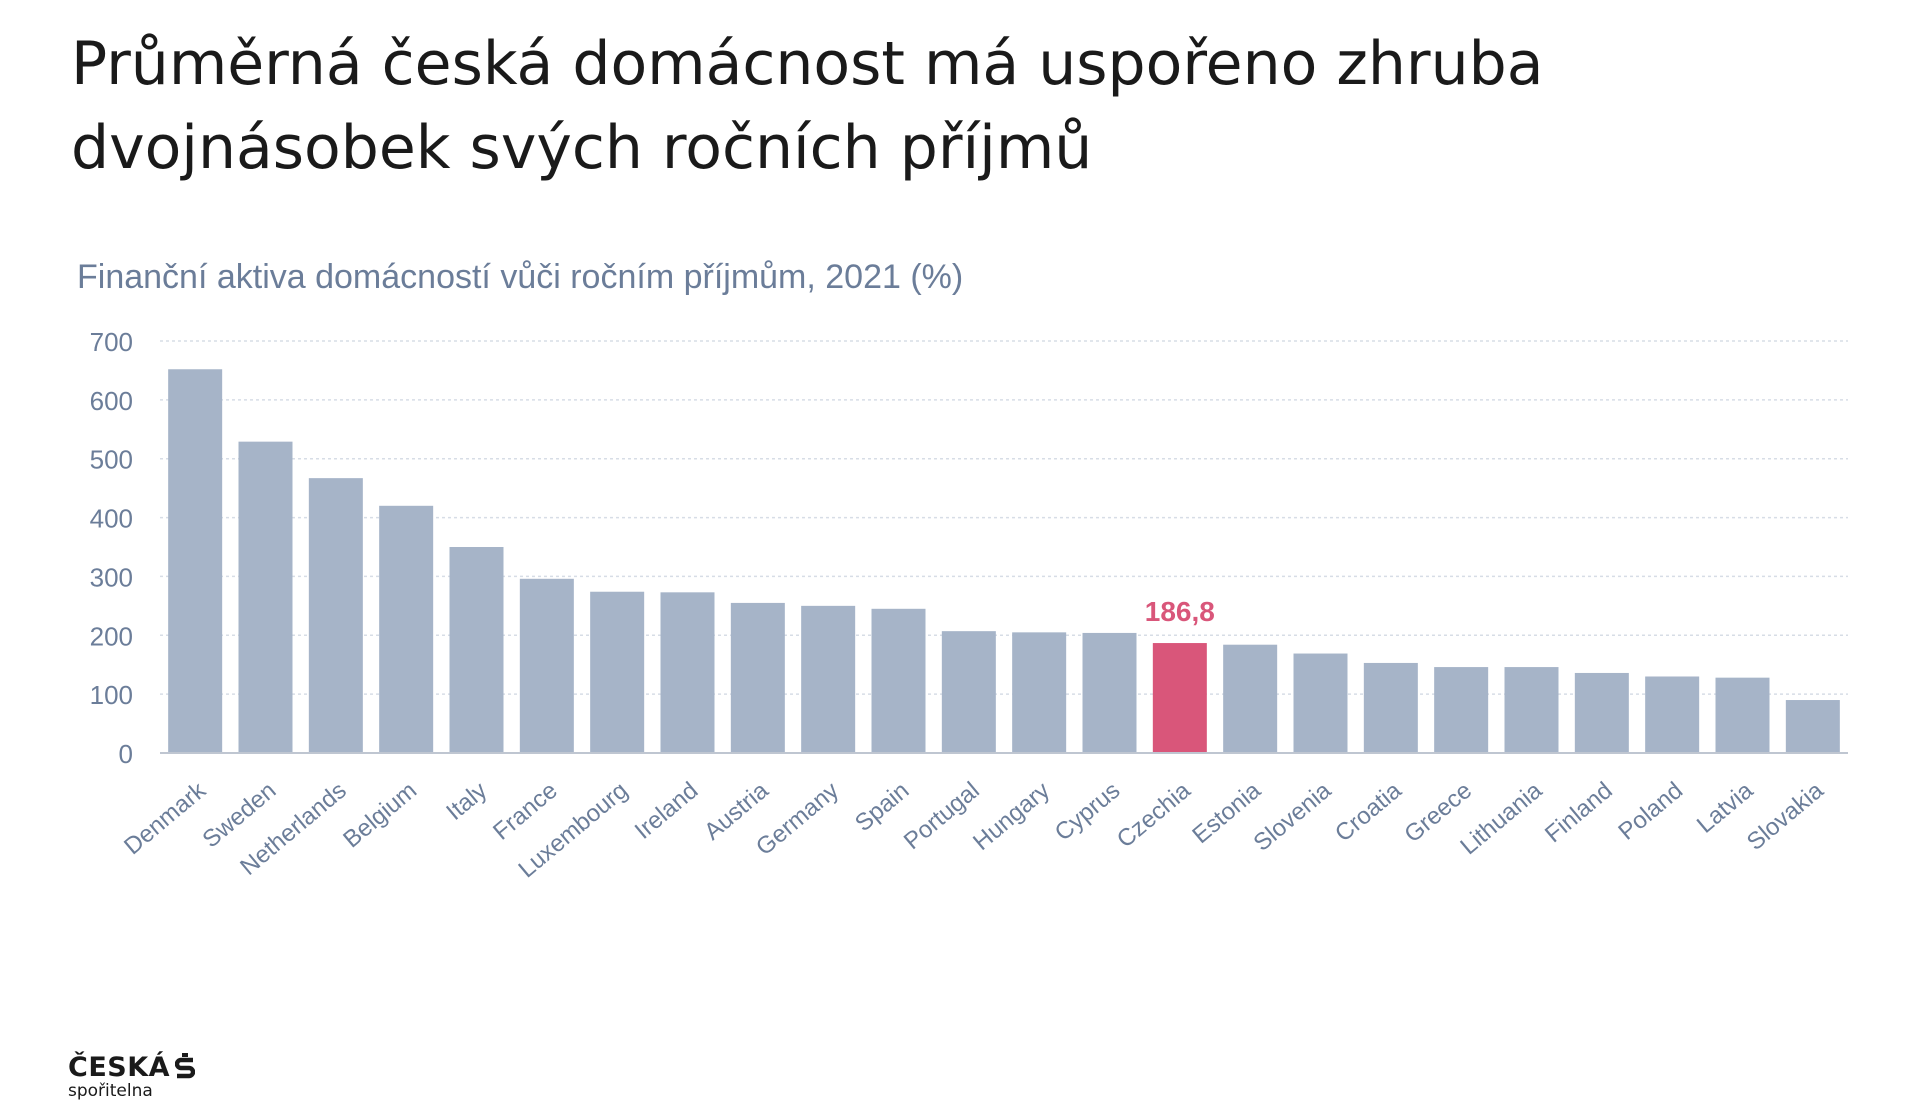 The height and width of the screenshot is (1112, 1928). Describe the element at coordinates (1601, 712) in the screenshot. I see `bar-finland` at that location.